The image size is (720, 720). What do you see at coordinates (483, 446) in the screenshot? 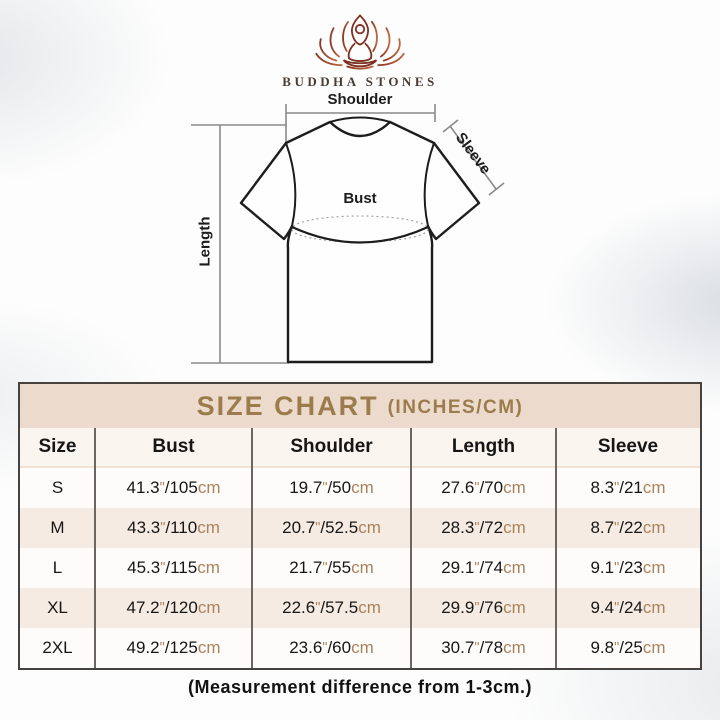
I see `column-header-length: Length` at bounding box center [483, 446].